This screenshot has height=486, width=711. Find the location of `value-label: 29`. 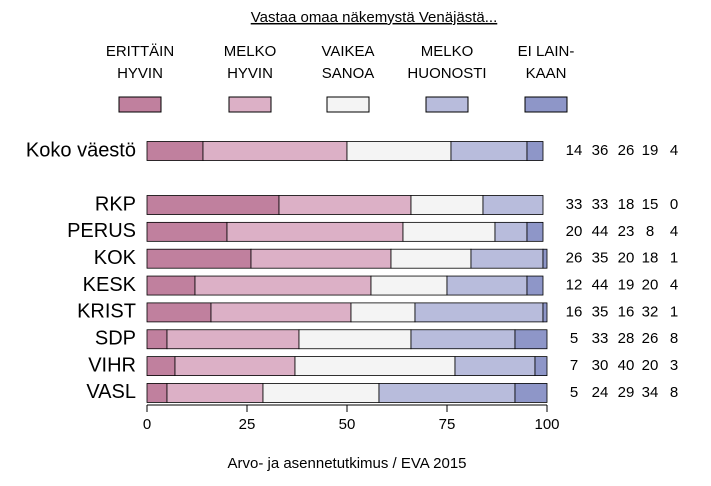

value-label: 29 is located at coordinates (626, 392).